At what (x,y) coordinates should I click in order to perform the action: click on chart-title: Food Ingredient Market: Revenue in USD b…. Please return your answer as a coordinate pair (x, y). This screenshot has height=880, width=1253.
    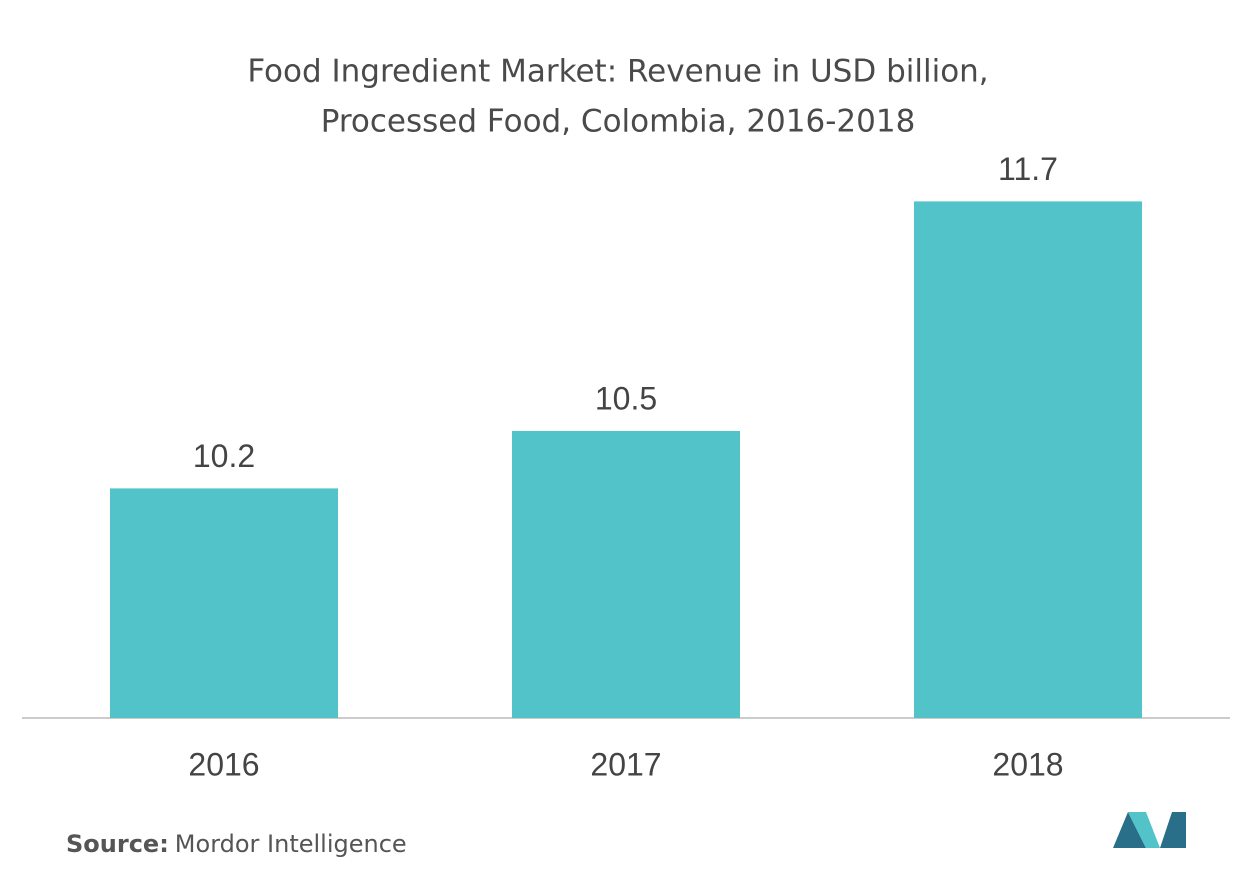
    Looking at the image, I should click on (617, 72).